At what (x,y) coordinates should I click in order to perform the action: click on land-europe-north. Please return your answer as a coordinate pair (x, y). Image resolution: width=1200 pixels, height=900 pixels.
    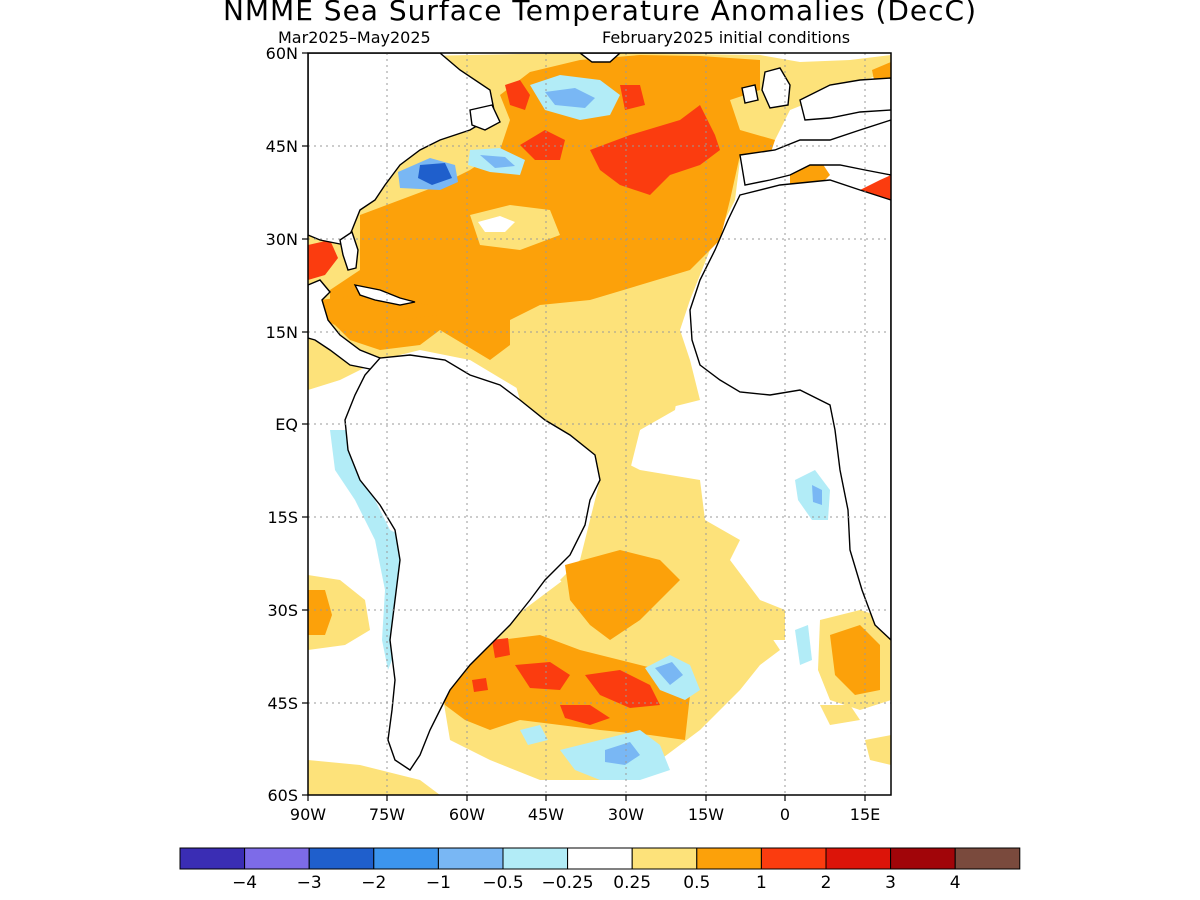
    Looking at the image, I should click on (845, 99).